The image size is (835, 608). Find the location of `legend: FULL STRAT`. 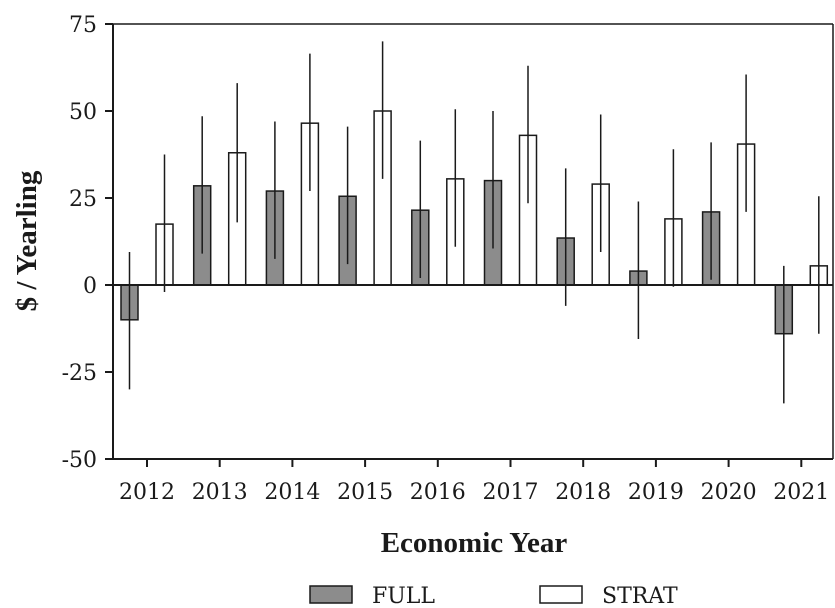

legend: FULL STRAT is located at coordinates (493, 596).